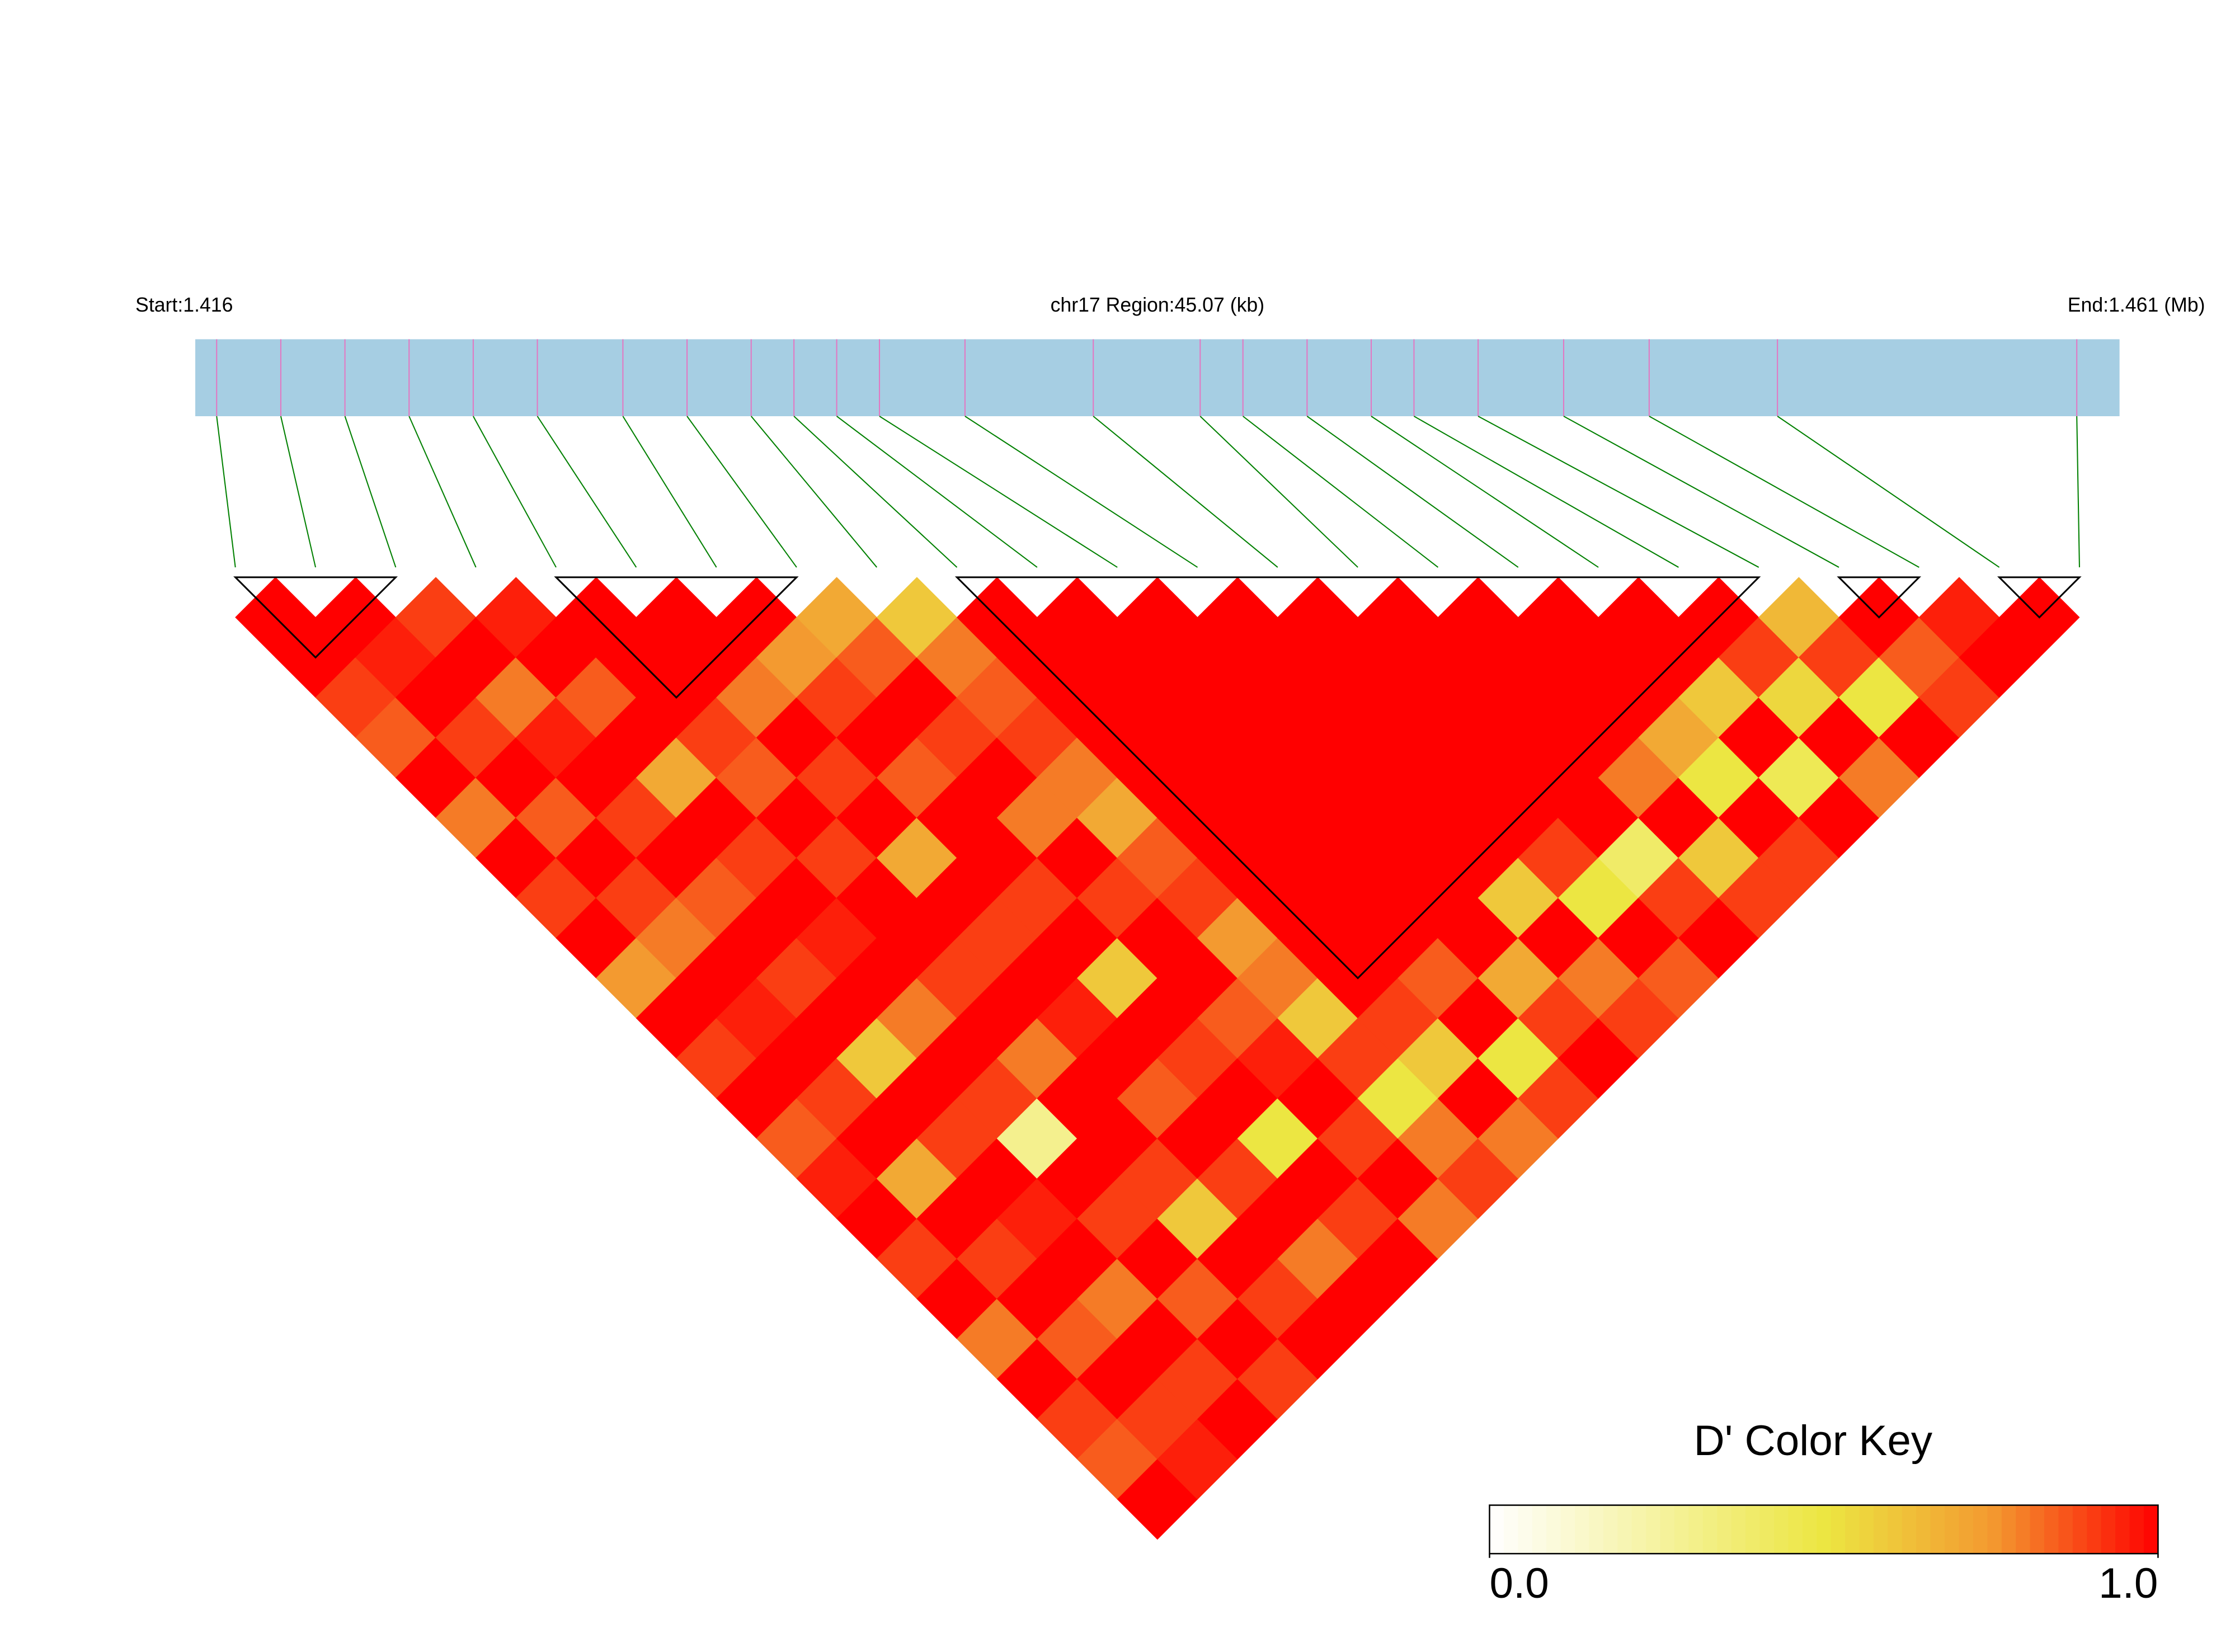 This screenshot has width=2235, height=1652. Describe the element at coordinates (184, 305) in the screenshot. I see `start-label: Start:1.416` at that location.